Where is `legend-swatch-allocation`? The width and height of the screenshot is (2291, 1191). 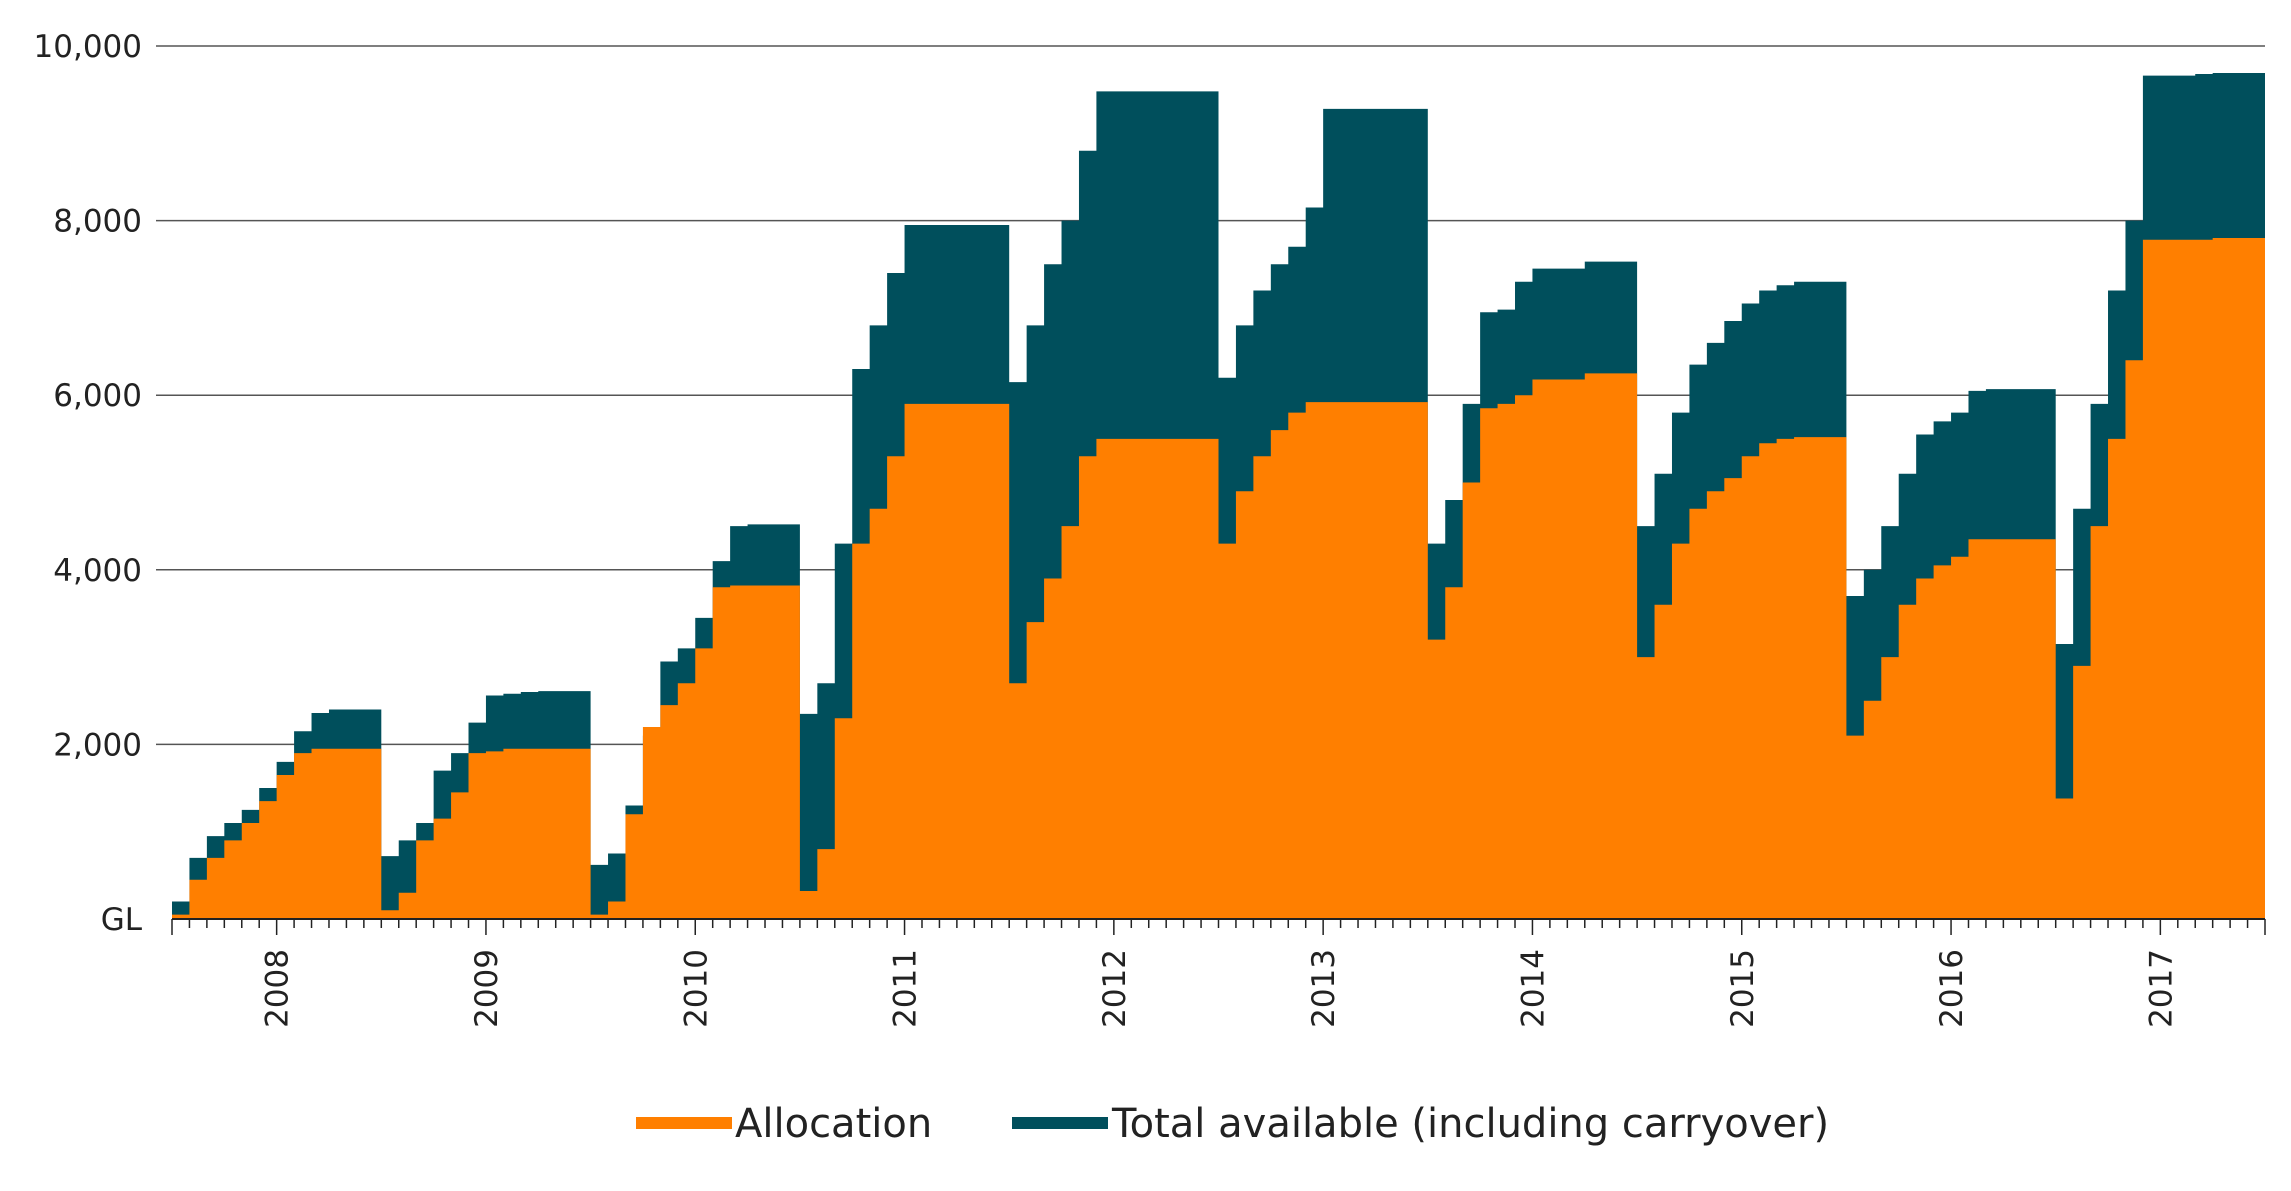 legend-swatch-allocation is located at coordinates (684, 1123).